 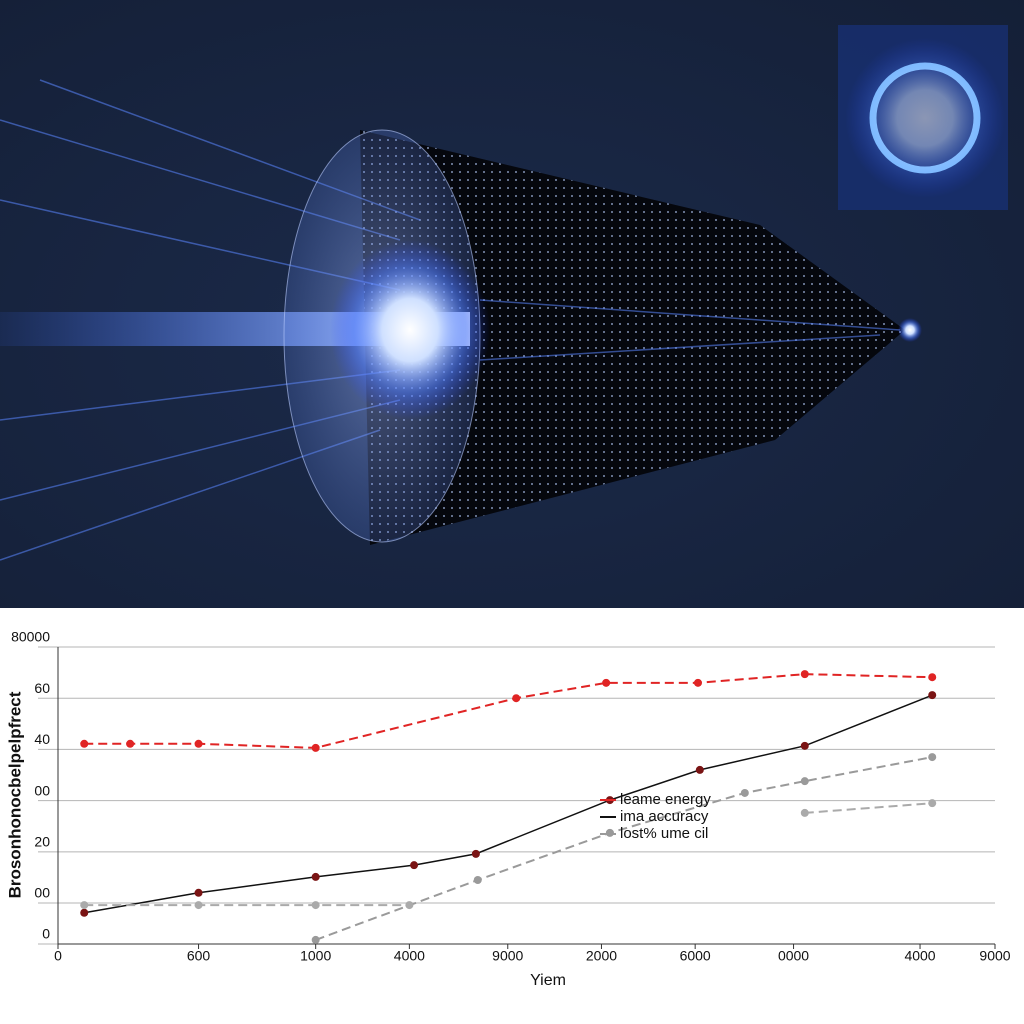 I want to click on legend-label: lost% ume cil, so click(x=664, y=833).